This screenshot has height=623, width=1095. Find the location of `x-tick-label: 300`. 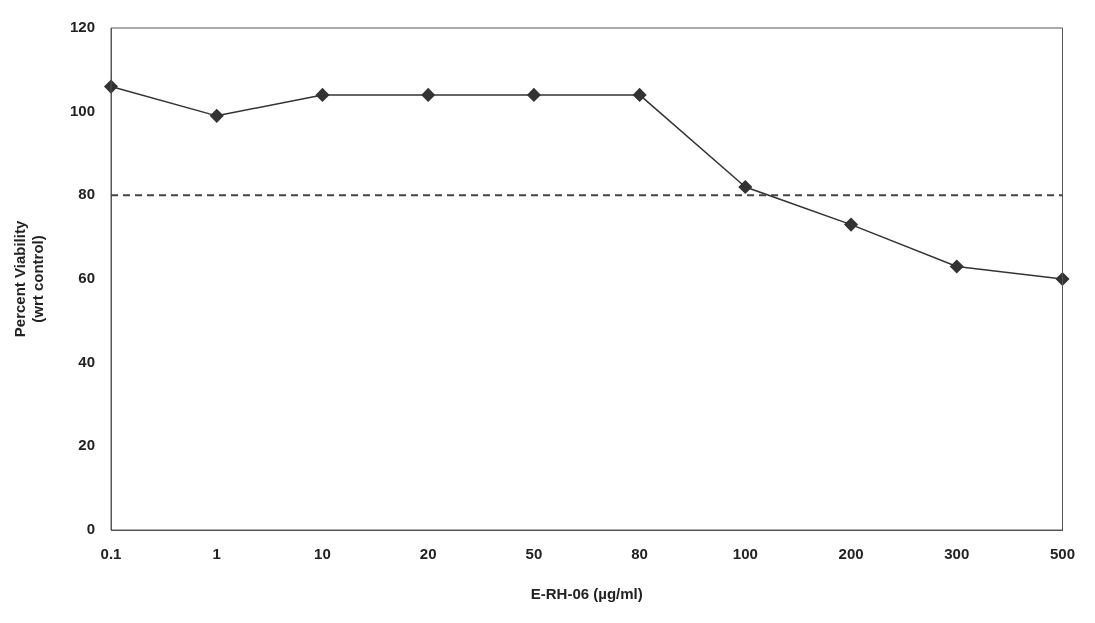

x-tick-label: 300 is located at coordinates (957, 554).